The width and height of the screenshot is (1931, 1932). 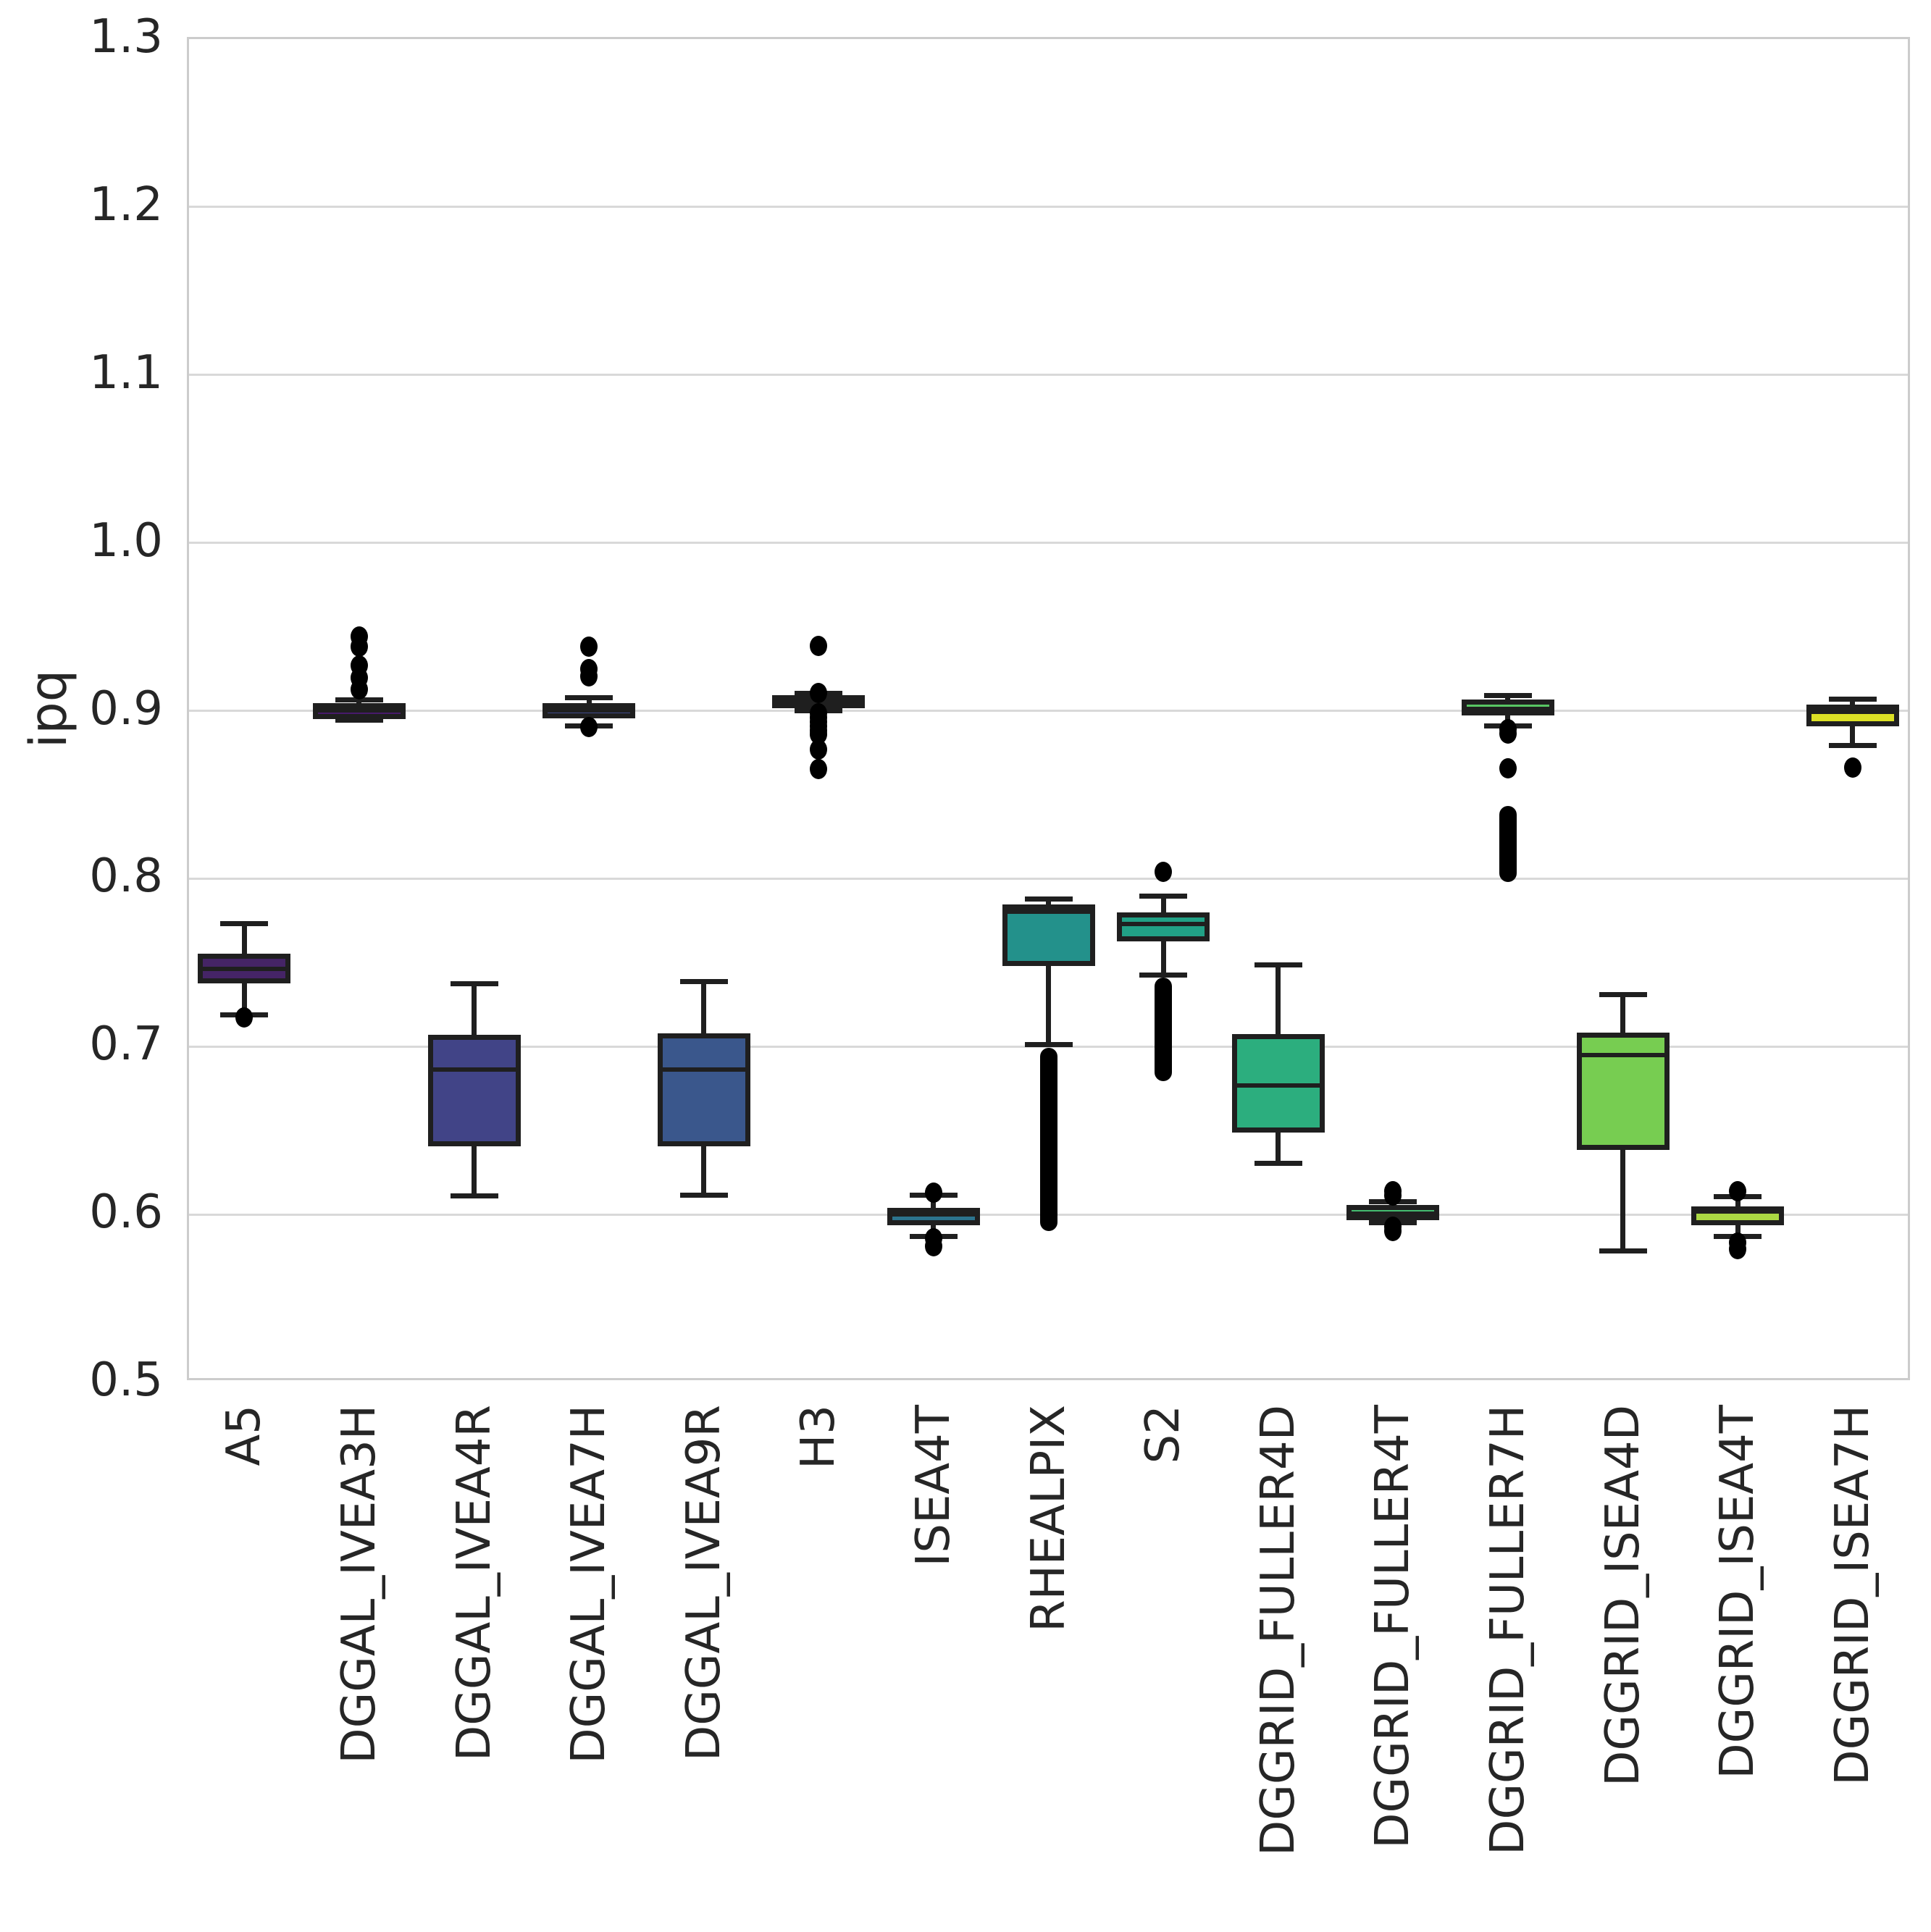 I want to click on whisker-upper-DGGAL_IVEA9R, so click(x=704, y=1008).